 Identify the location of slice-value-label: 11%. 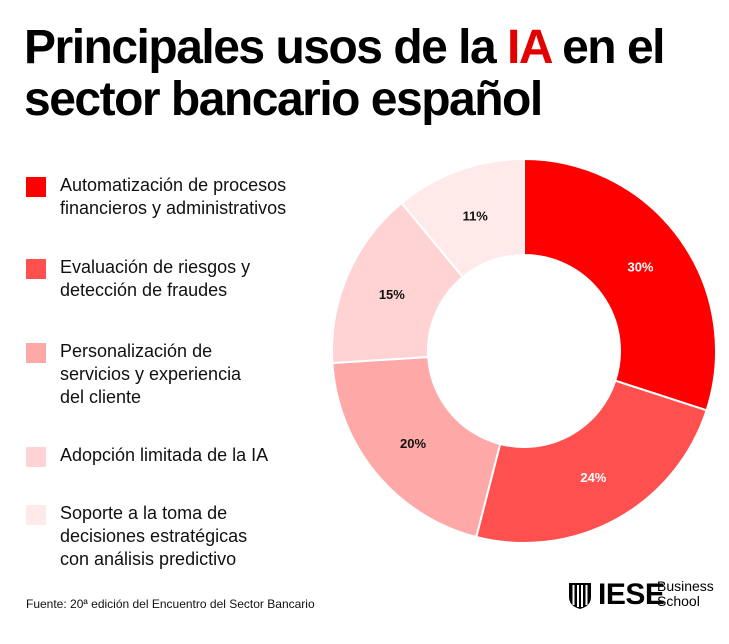
(476, 216).